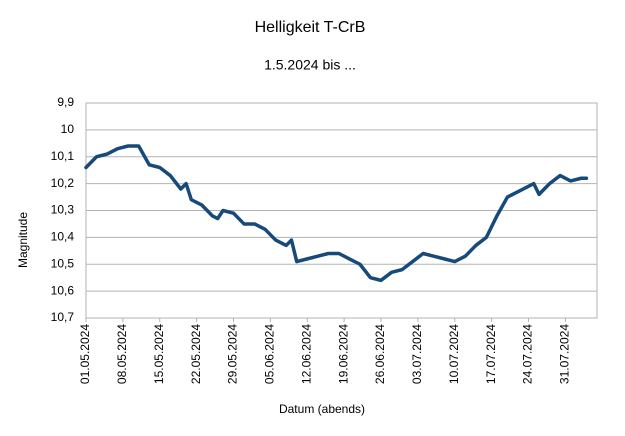 This screenshot has height=436, width=625. I want to click on x-tick-label: 24.07.2024, so click(528, 354).